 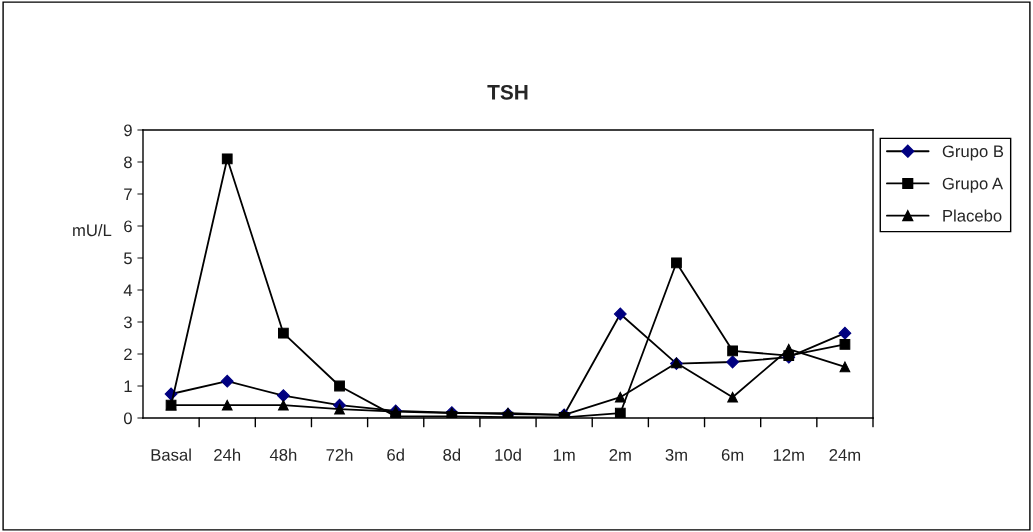 I want to click on x-tick-label: 8d, so click(x=452, y=454).